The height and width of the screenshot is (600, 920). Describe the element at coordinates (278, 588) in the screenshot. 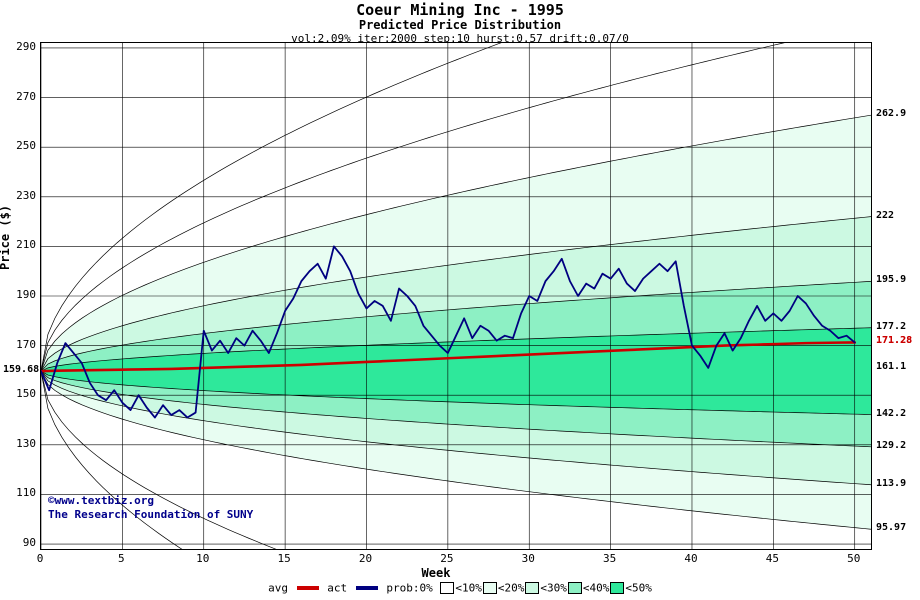

I see `legend-avg-label: avg` at that location.